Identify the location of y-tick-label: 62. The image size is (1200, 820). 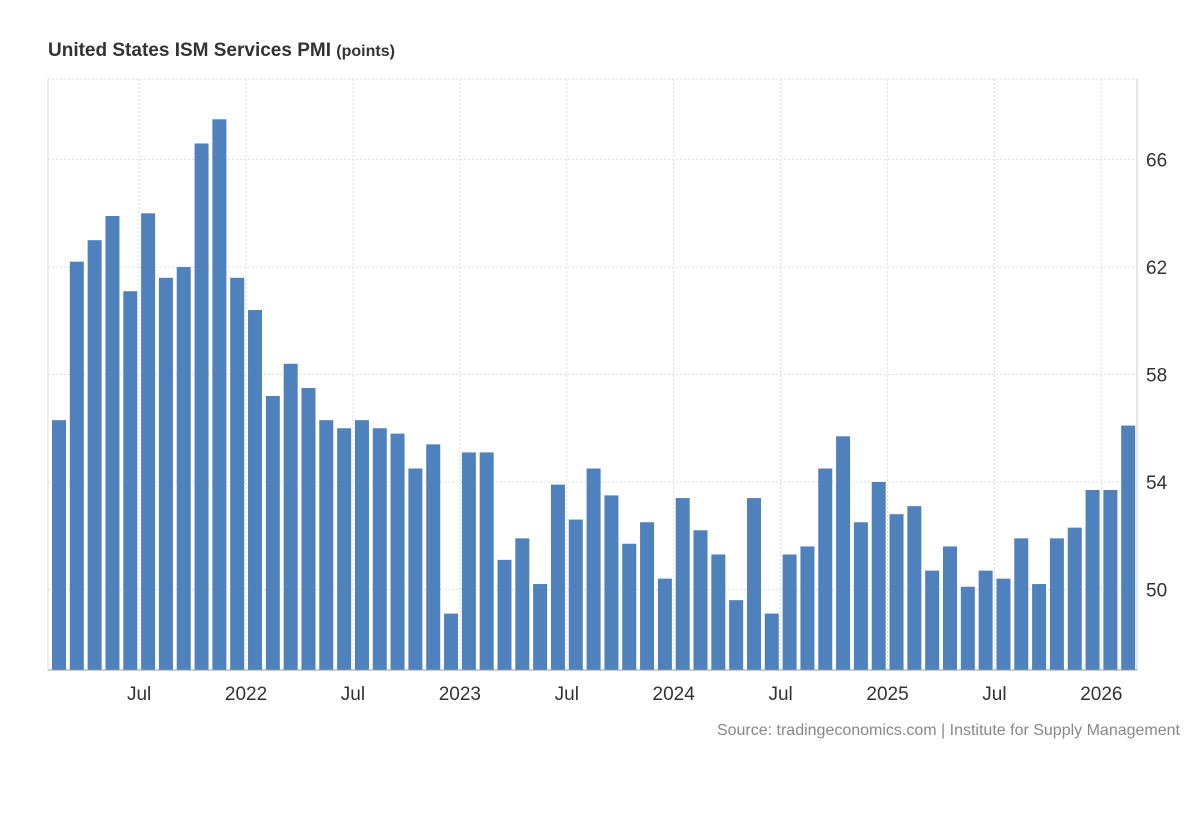
(1156, 268).